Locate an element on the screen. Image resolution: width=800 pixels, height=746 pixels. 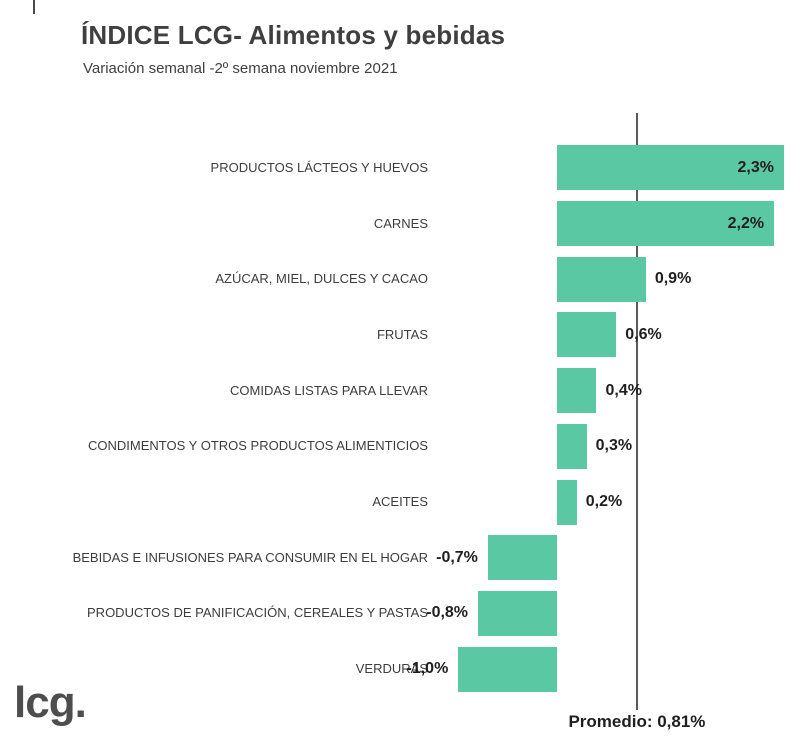
category-label: PRODUCTOS LÁCTEOS Y HUEVOS is located at coordinates (319, 168).